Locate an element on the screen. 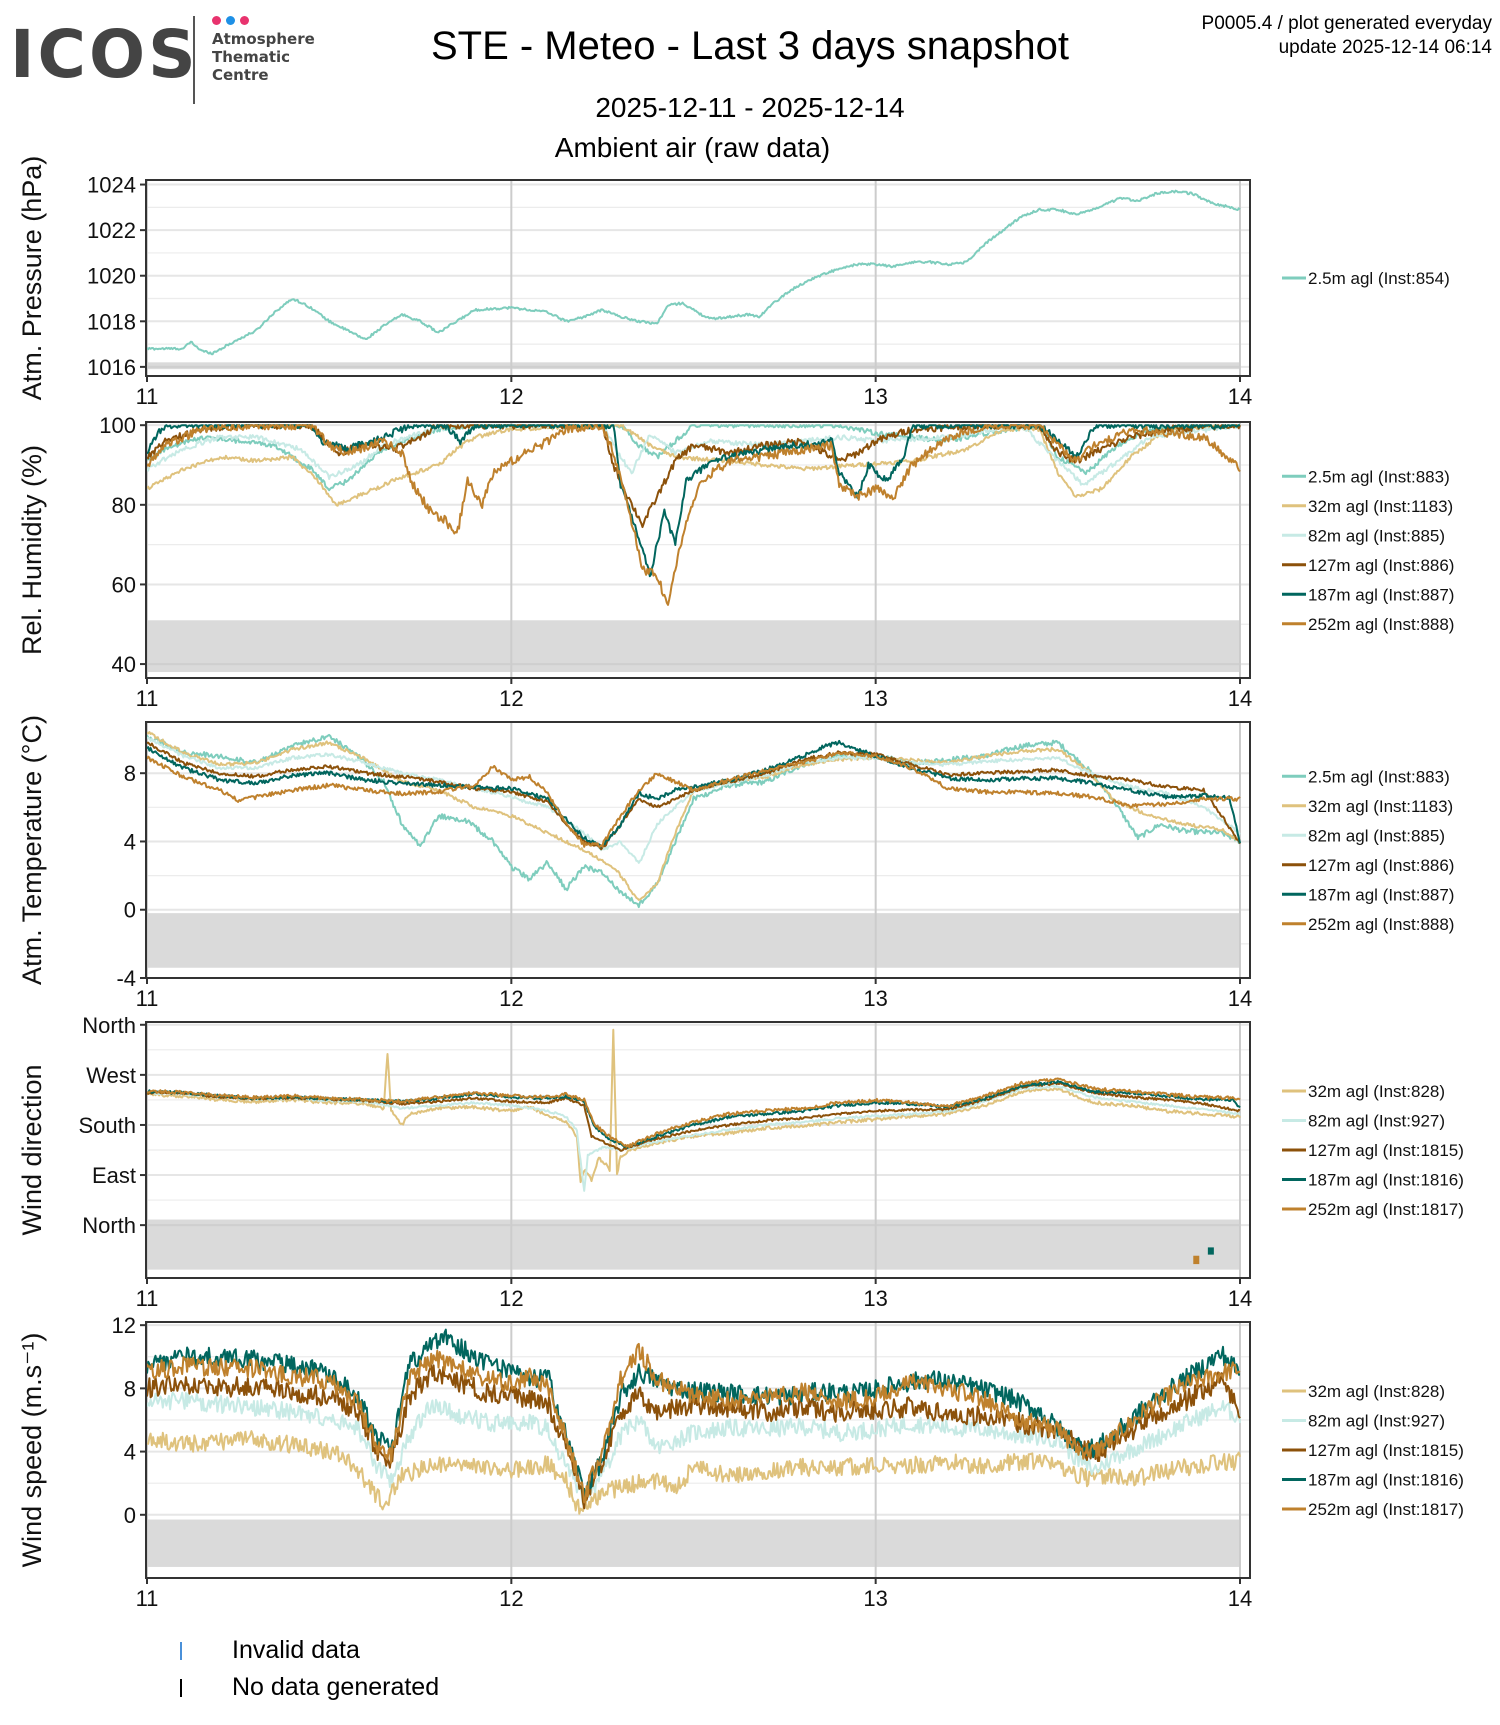  legend-item: 127m agl (Inst:1815) is located at coordinates (1373, 1450).